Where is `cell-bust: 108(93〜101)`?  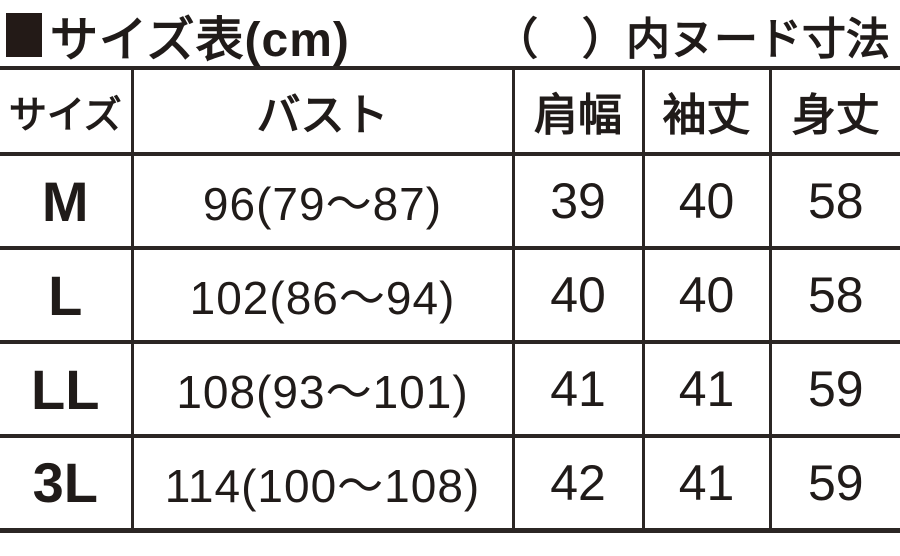 cell-bust: 108(93〜101) is located at coordinates (321, 388).